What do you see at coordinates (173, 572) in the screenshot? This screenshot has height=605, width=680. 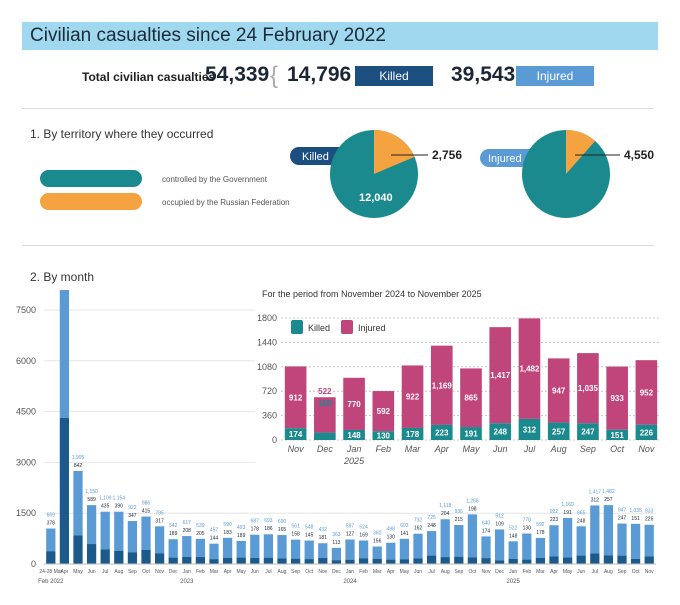 I see `x-tick-label: Dec` at bounding box center [173, 572].